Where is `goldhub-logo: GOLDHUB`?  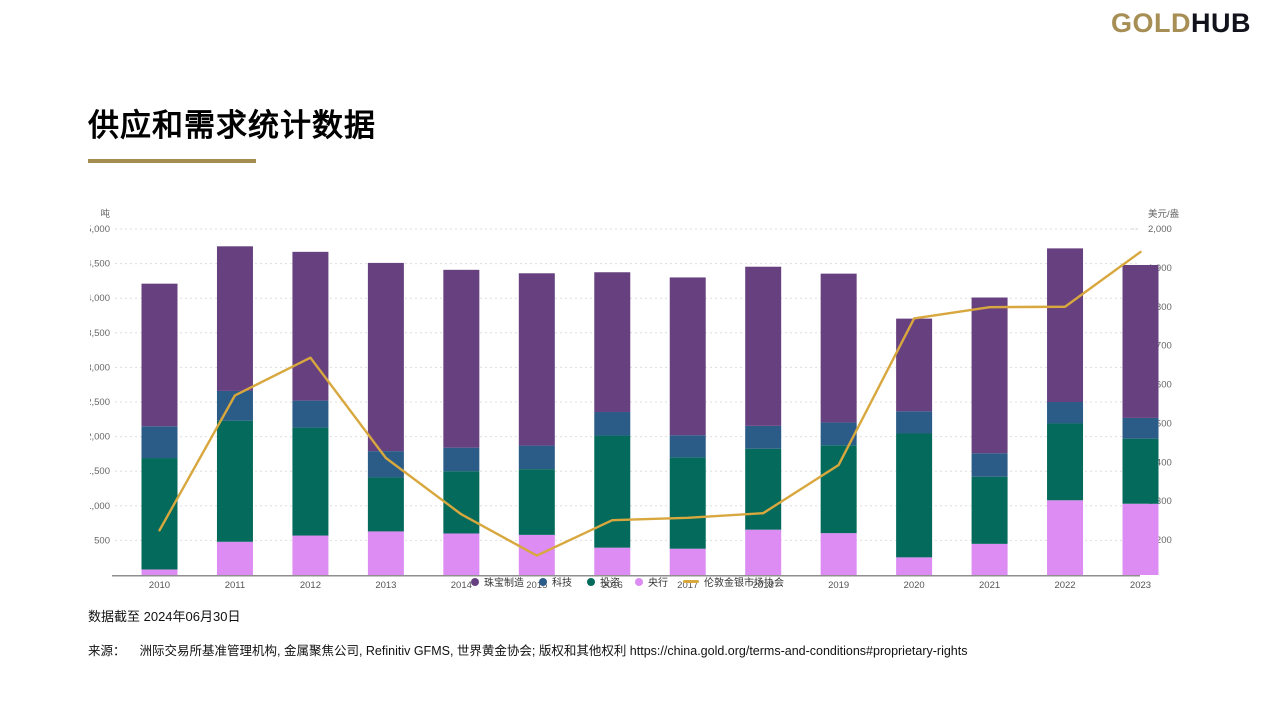 goldhub-logo: GOLDHUB is located at coordinates (1181, 23).